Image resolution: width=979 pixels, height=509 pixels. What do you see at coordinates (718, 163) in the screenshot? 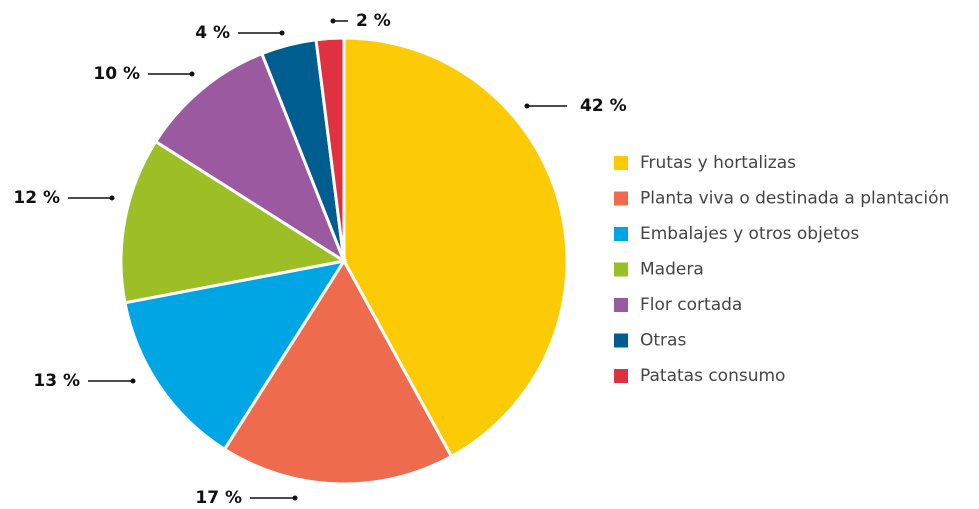
I see `legend-label: Frutas y hortalizas` at bounding box center [718, 163].